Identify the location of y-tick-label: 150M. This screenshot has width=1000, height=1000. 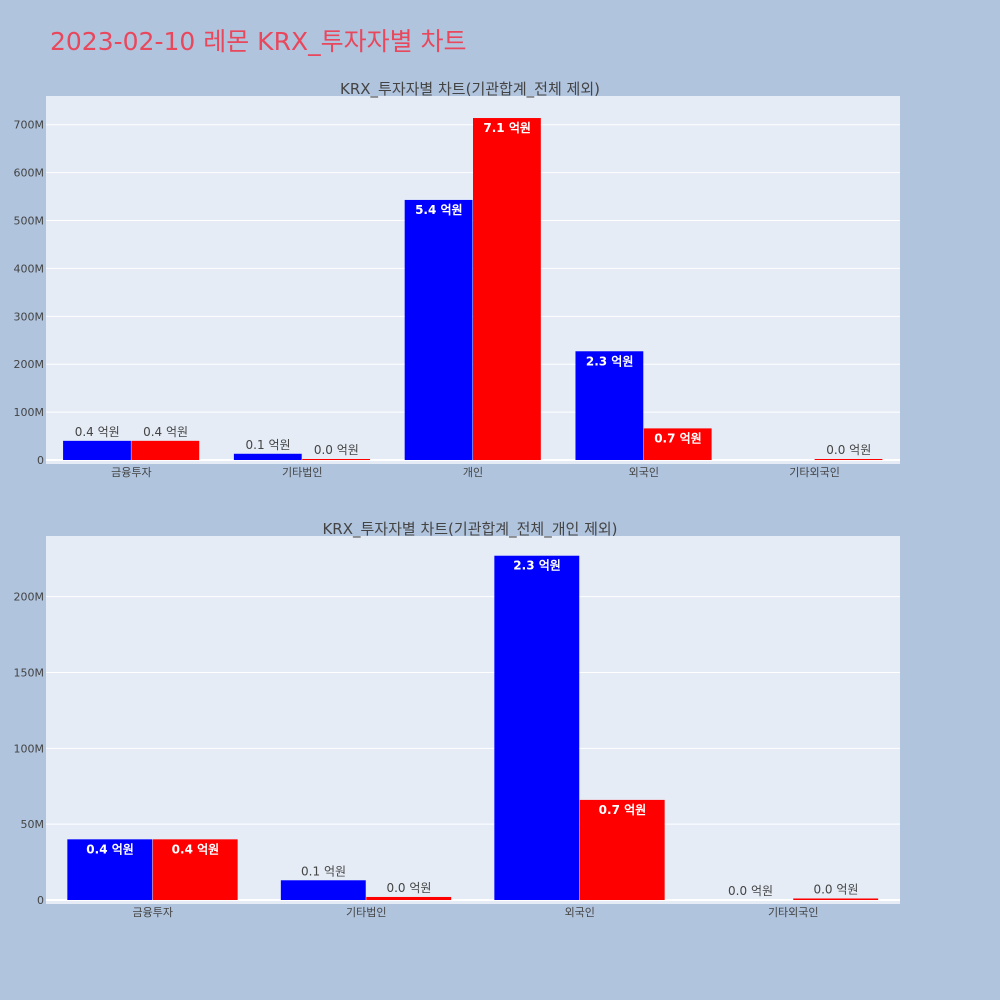
(29, 673).